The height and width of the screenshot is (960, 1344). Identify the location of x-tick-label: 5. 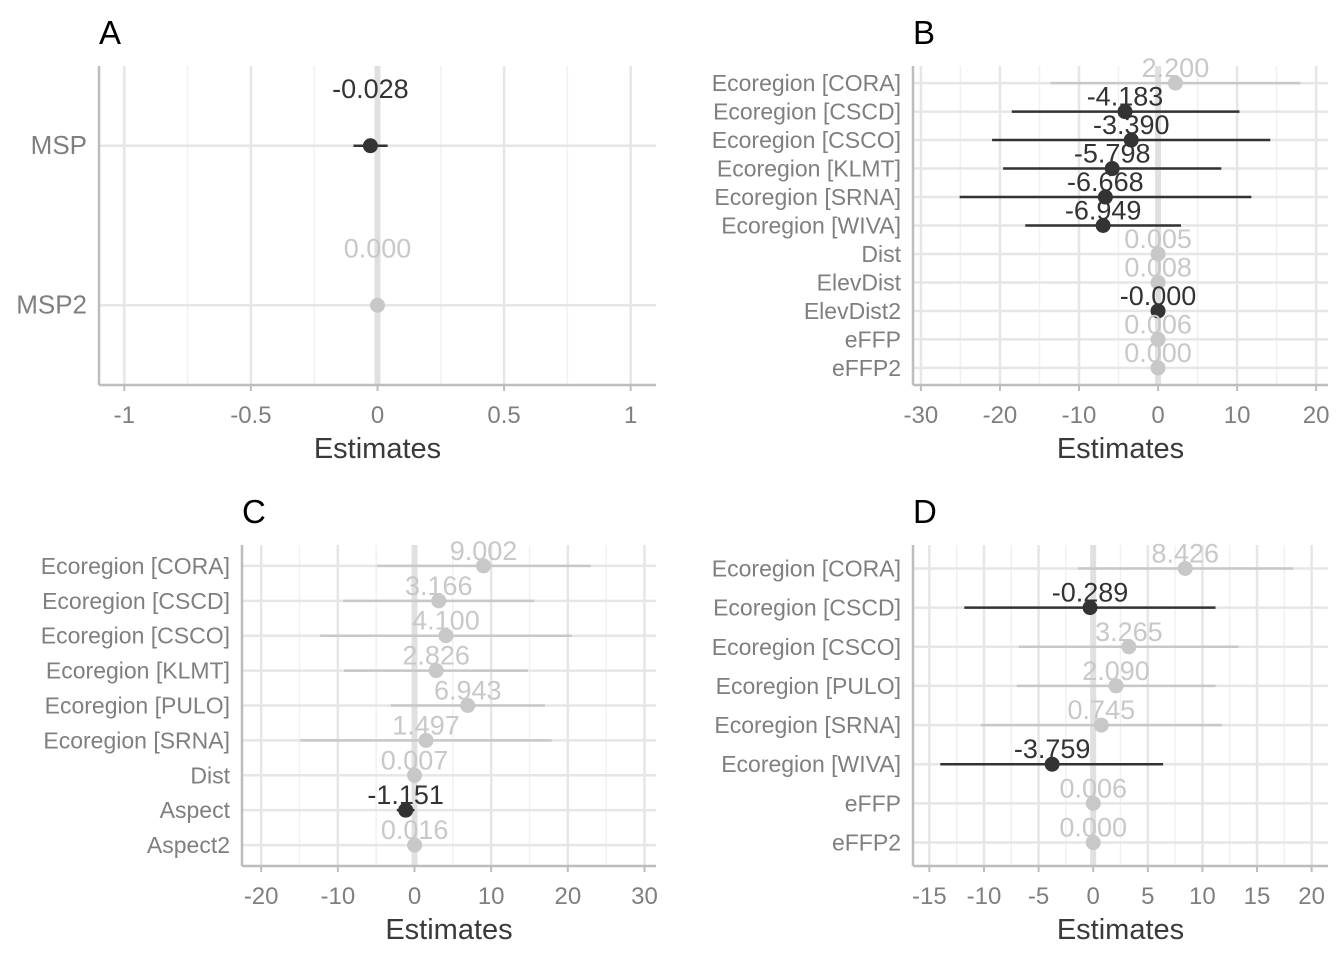
(1147, 896).